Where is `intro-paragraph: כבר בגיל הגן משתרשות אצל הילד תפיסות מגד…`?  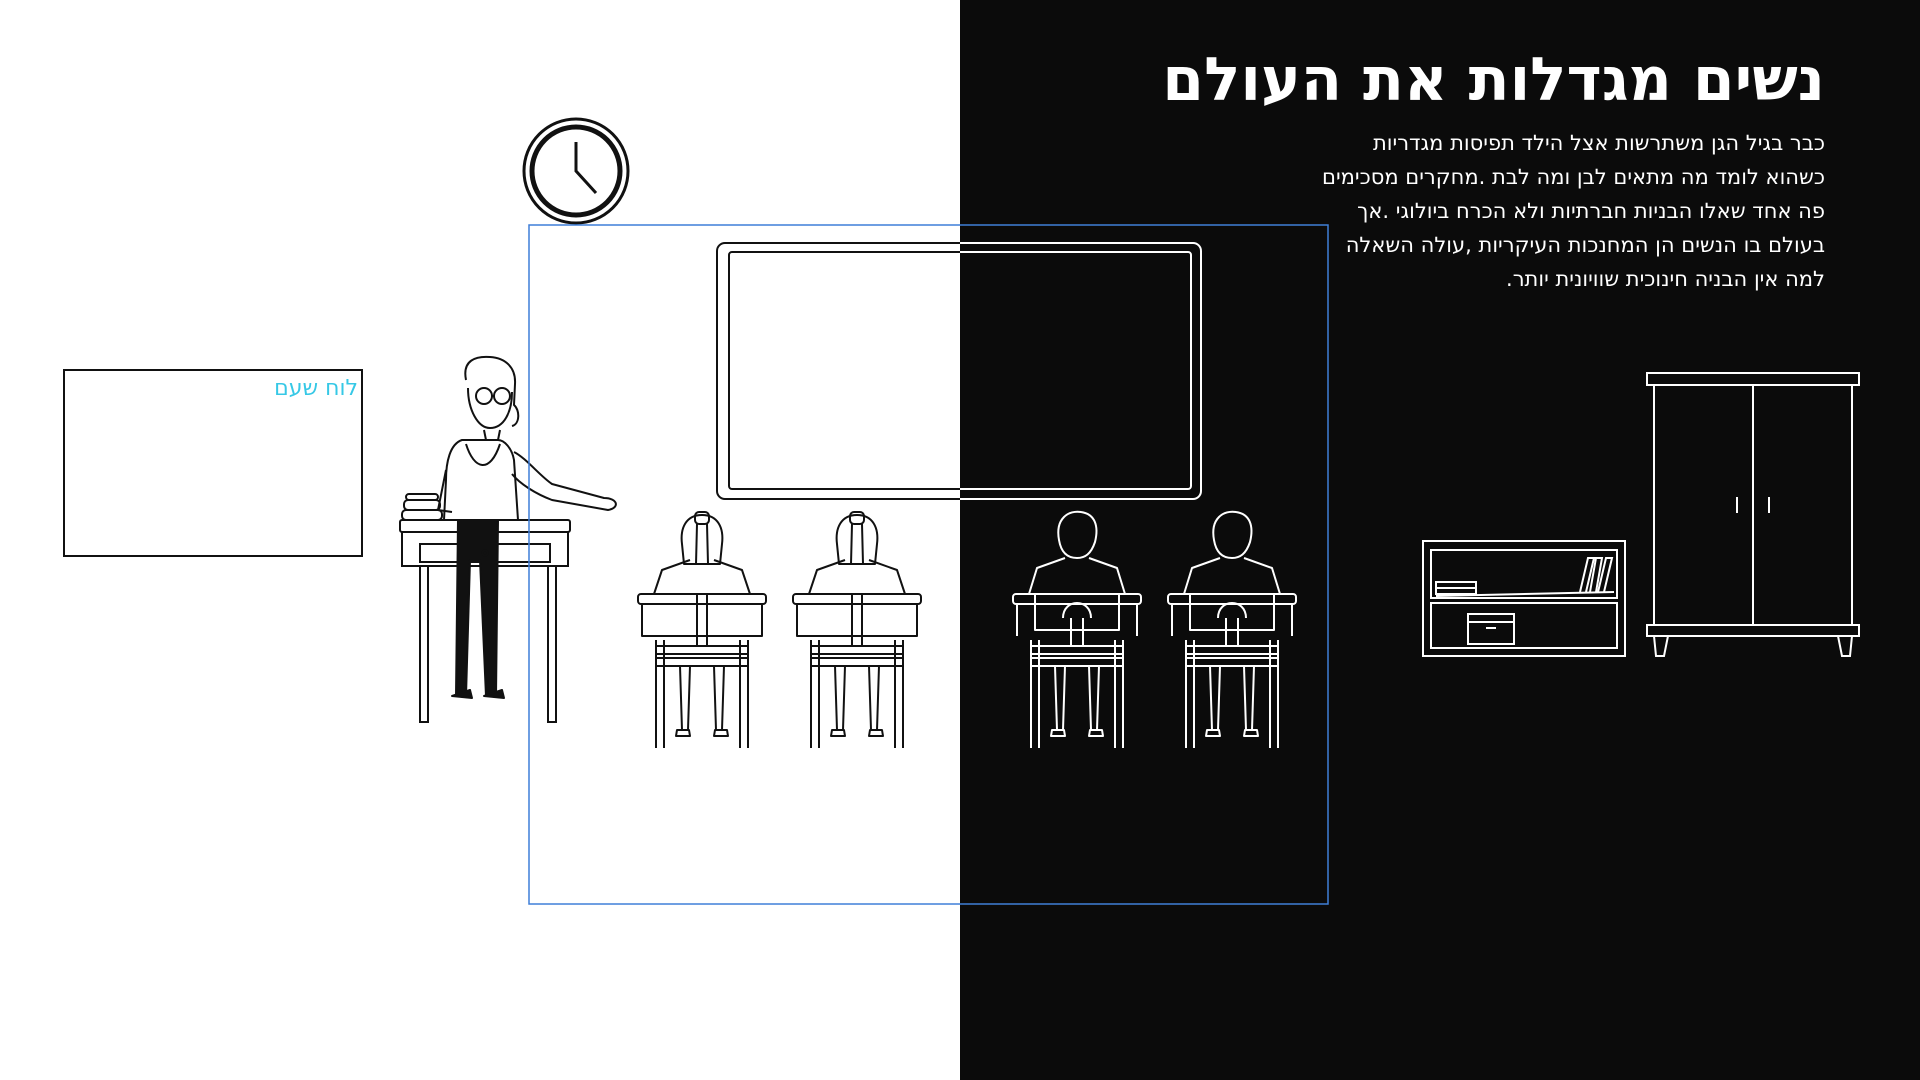
intro-paragraph: כבר בגיל הגן משתרשות אצל הילד תפיסות מגד… is located at coordinates (1505, 211).